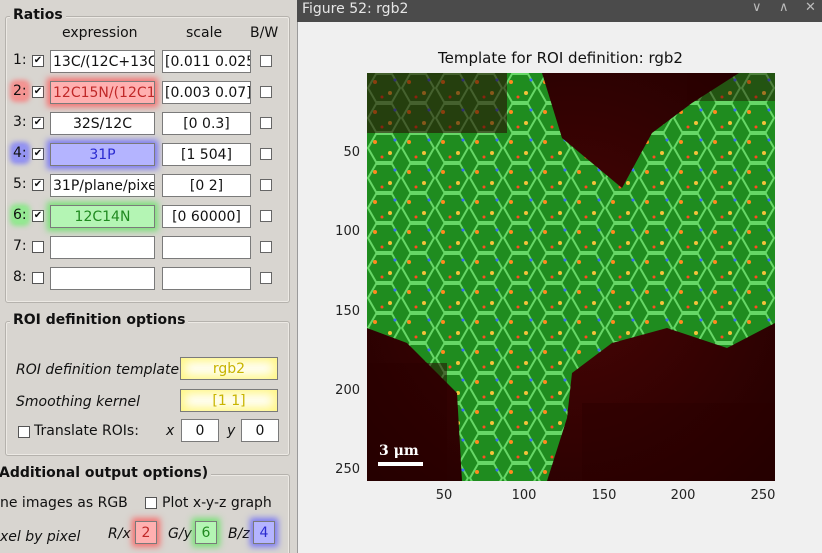  I want to click on ratio-expression-input: 31P/plane/pixe, so click(102, 185).